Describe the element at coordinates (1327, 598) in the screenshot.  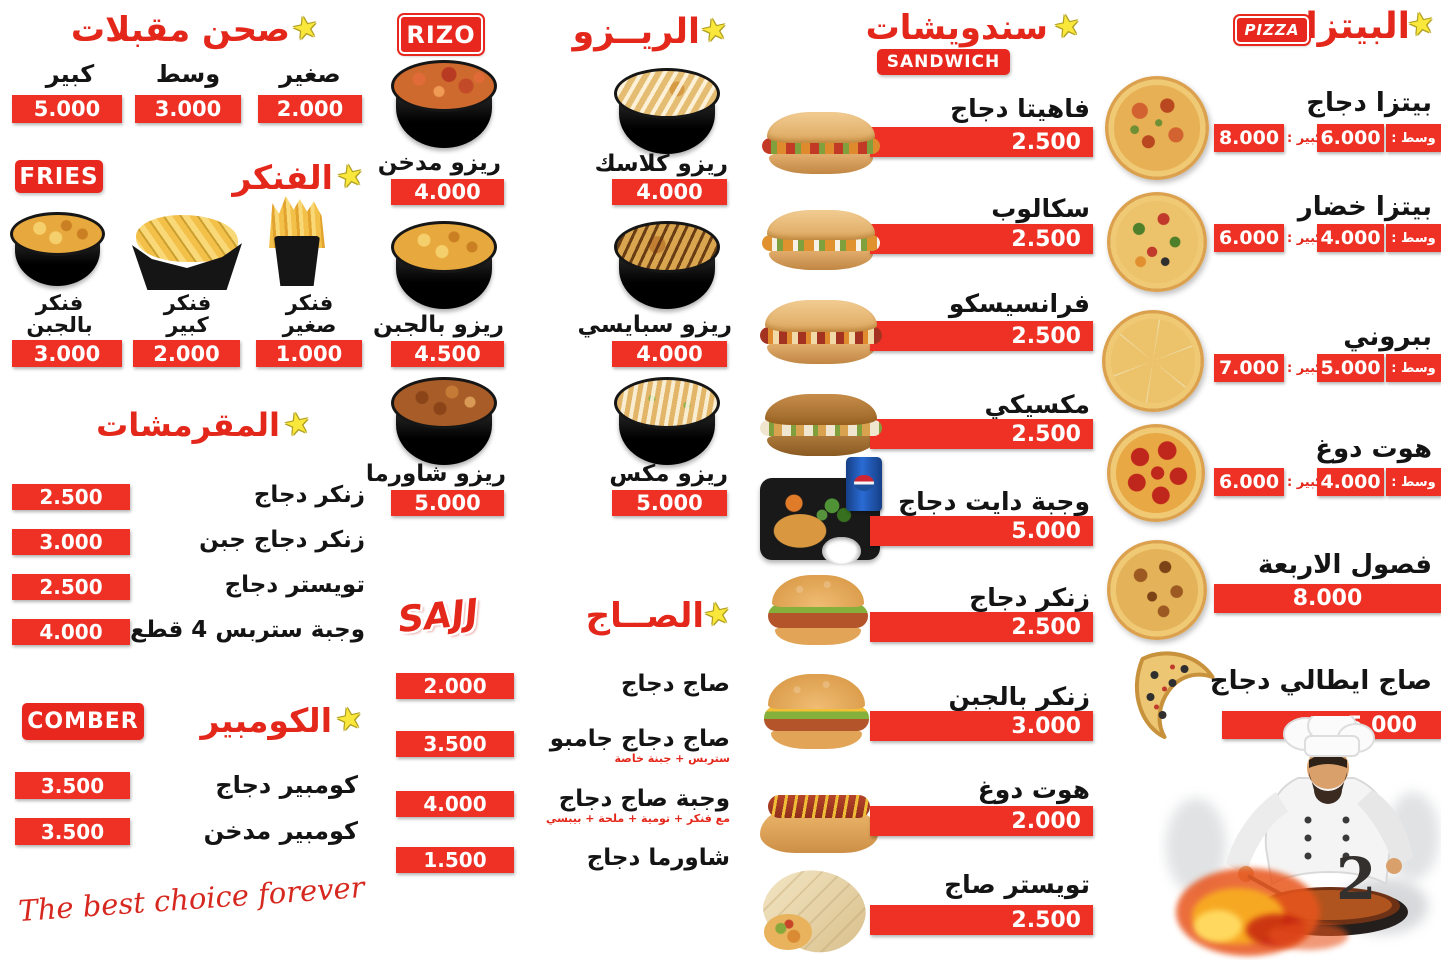
I see `price-bar: 8.000` at that location.